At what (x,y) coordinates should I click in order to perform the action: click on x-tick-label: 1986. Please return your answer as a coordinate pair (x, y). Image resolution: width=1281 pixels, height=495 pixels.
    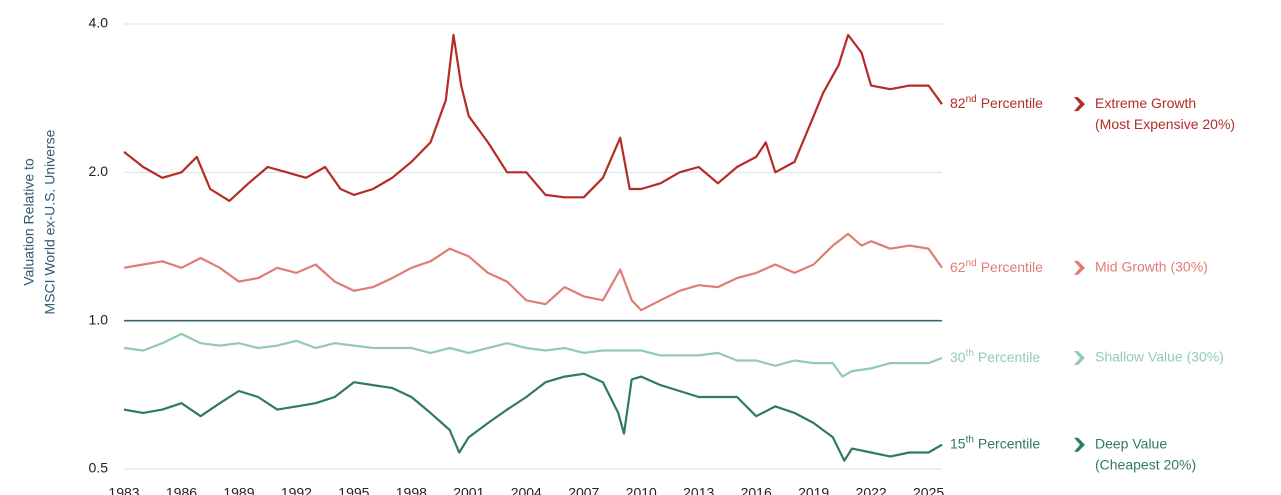
    Looking at the image, I should click on (181, 490).